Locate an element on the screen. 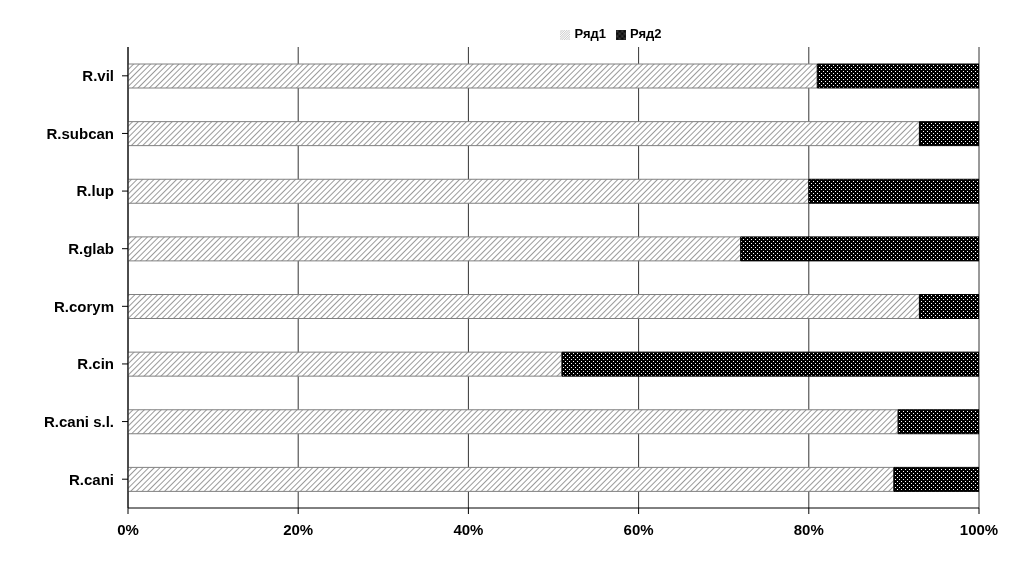 The height and width of the screenshot is (568, 1009). y-tick-label: R.glab is located at coordinates (91, 249).